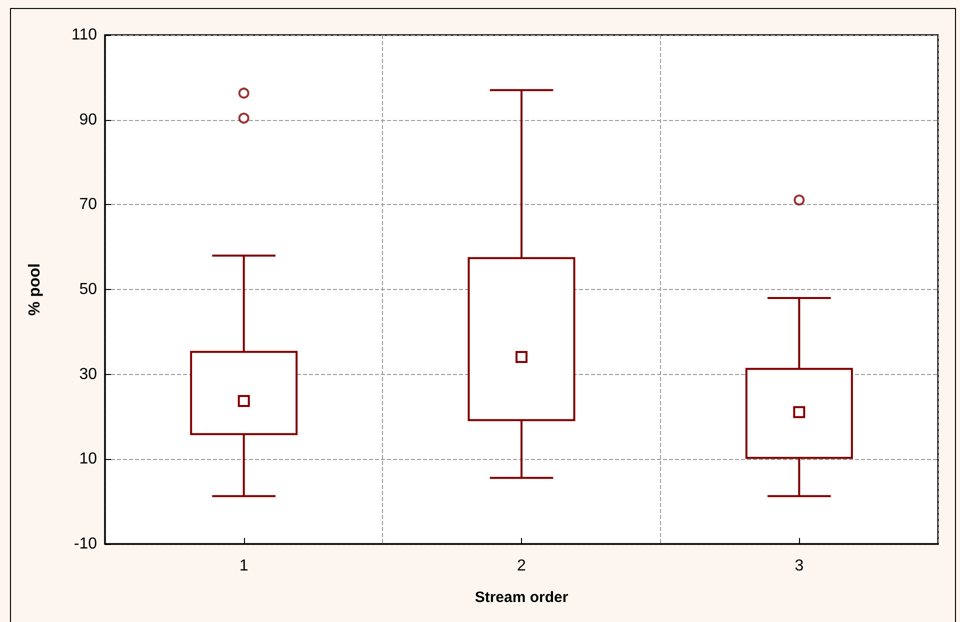 This screenshot has width=960, height=622. Describe the element at coordinates (88, 119) in the screenshot. I see `y-tick-label: 90` at that location.